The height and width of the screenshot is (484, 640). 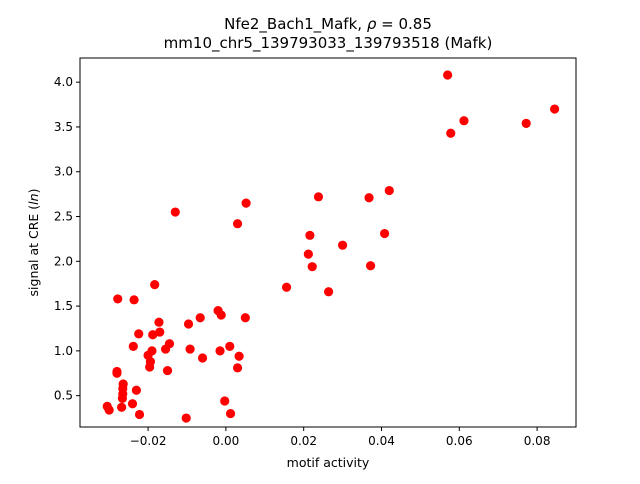 I want to click on y-tick-label-6: 3.5, so click(x=63, y=127).